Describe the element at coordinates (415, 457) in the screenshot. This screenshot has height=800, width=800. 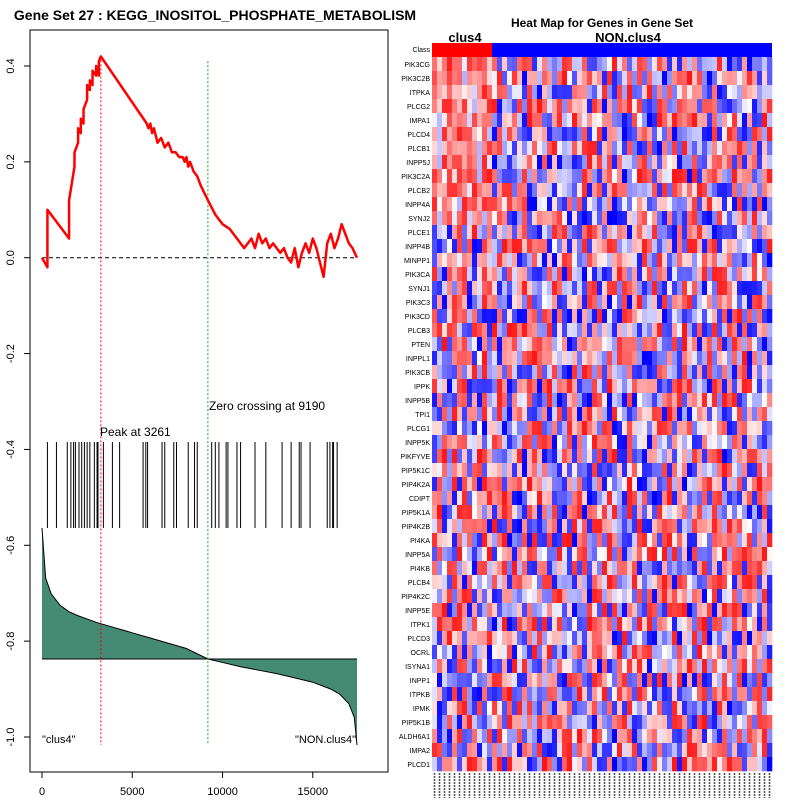
I see `gene-label: PIKFYVE` at that location.